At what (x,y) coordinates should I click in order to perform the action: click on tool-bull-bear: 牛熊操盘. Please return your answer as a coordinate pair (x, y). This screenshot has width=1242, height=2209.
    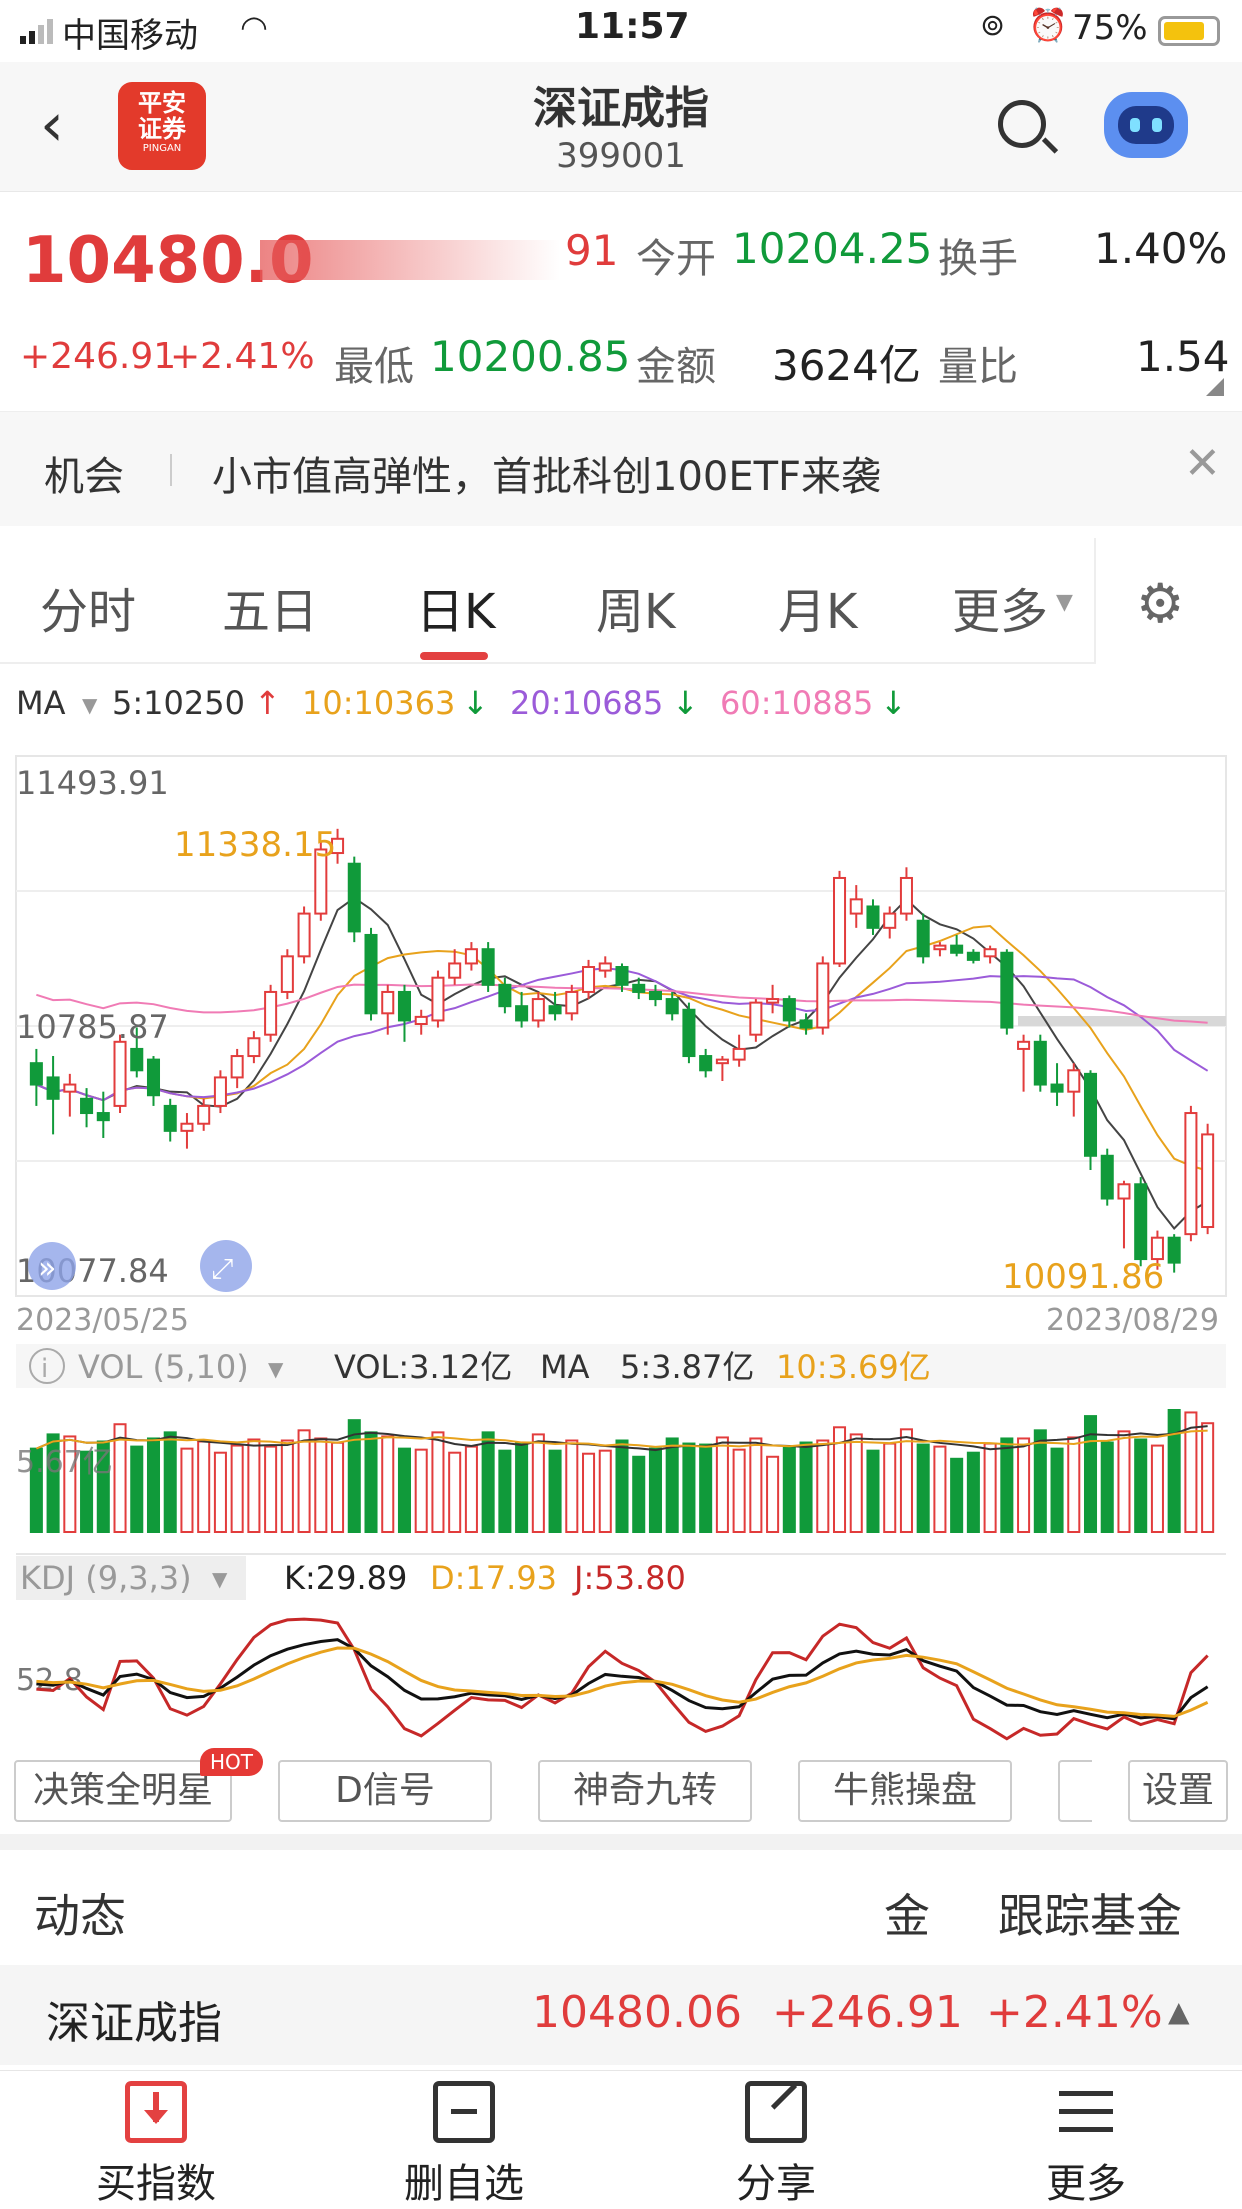
    Looking at the image, I should click on (905, 1791).